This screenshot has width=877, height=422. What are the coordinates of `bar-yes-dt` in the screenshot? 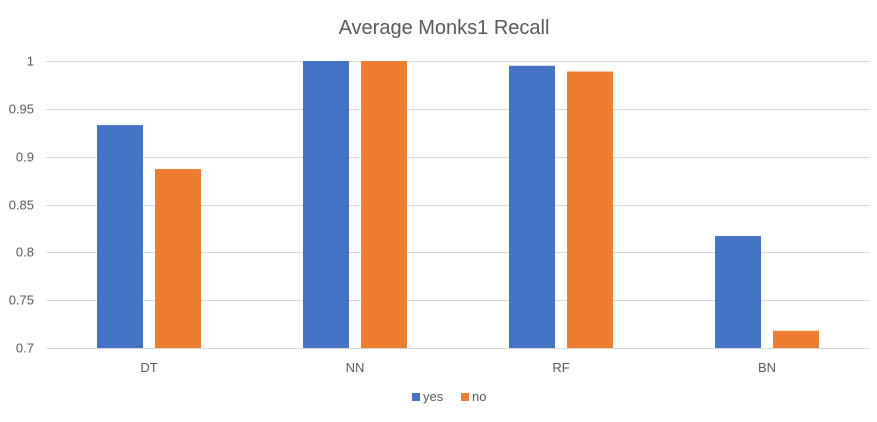 It's located at (120, 236).